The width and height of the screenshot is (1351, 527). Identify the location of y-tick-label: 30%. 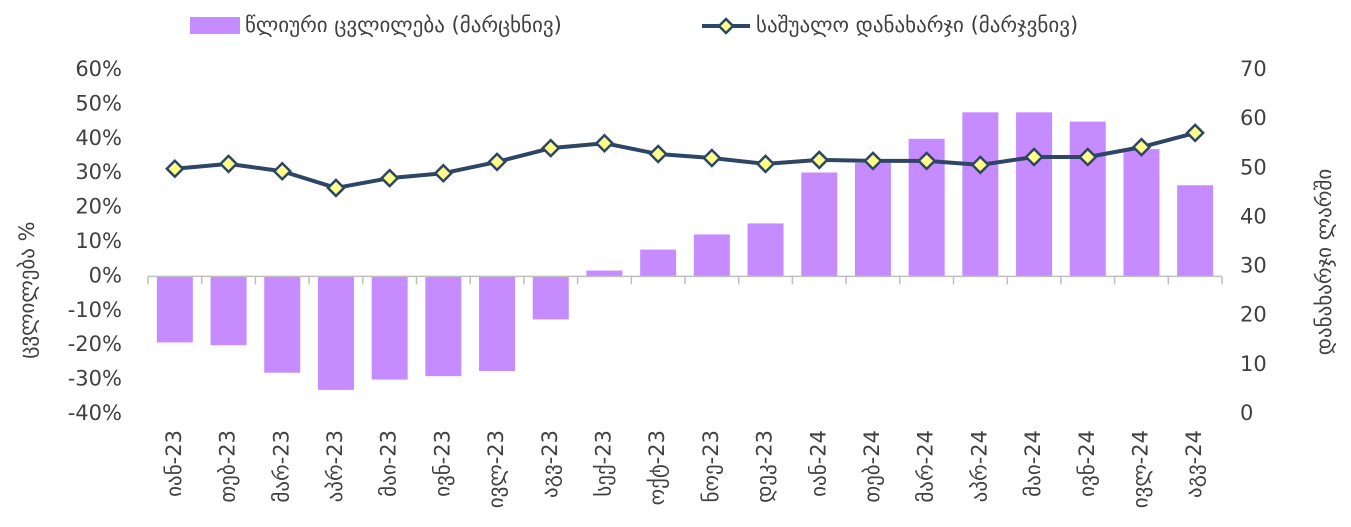
(98, 172).